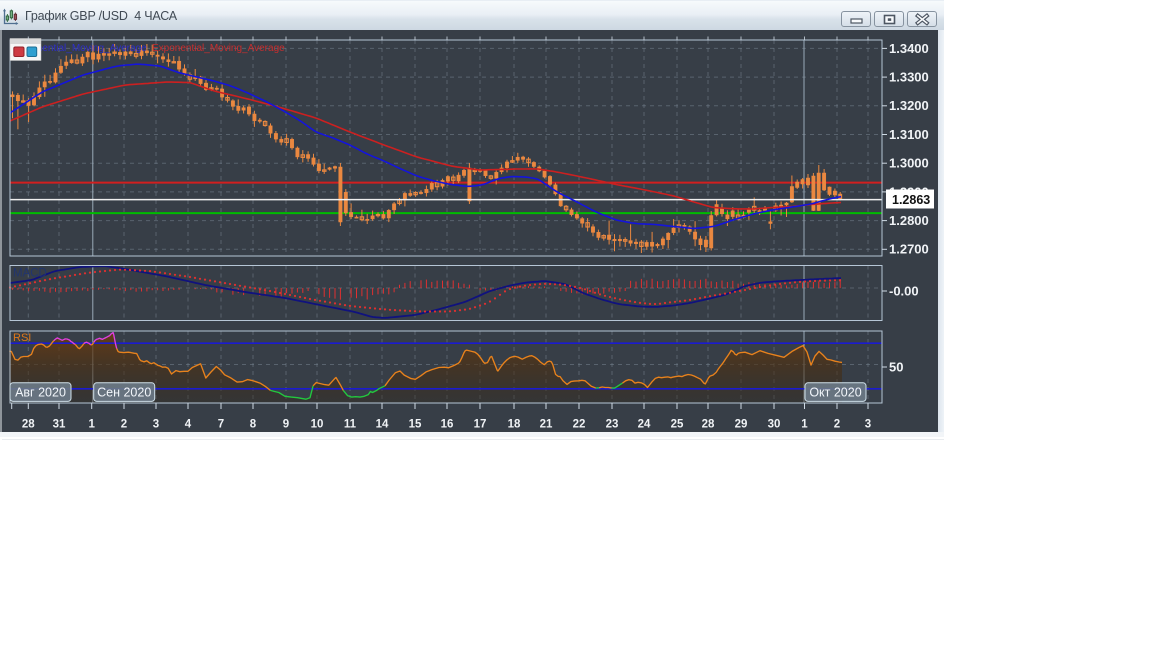  What do you see at coordinates (447, 424) in the screenshot?
I see `svg-text: 16` at bounding box center [447, 424].